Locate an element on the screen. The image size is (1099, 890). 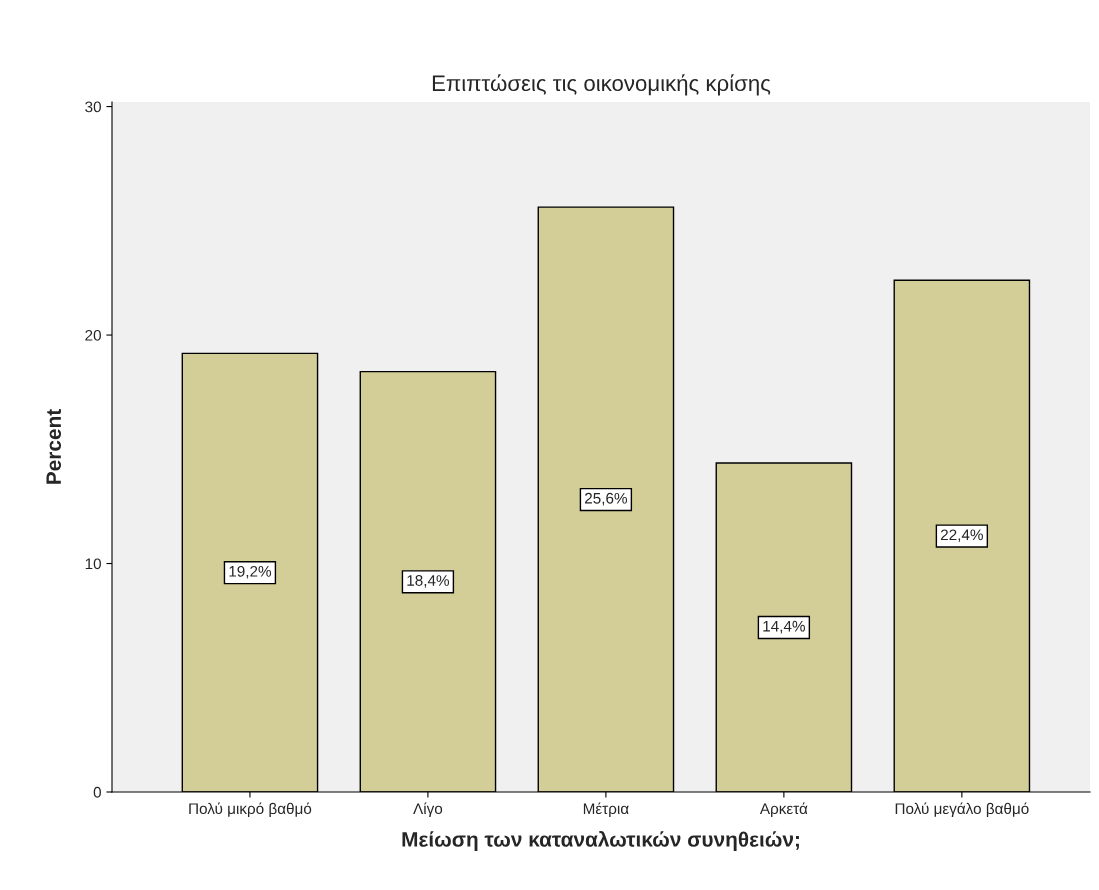
x-tick-label: Μέτρια is located at coordinates (606, 810).